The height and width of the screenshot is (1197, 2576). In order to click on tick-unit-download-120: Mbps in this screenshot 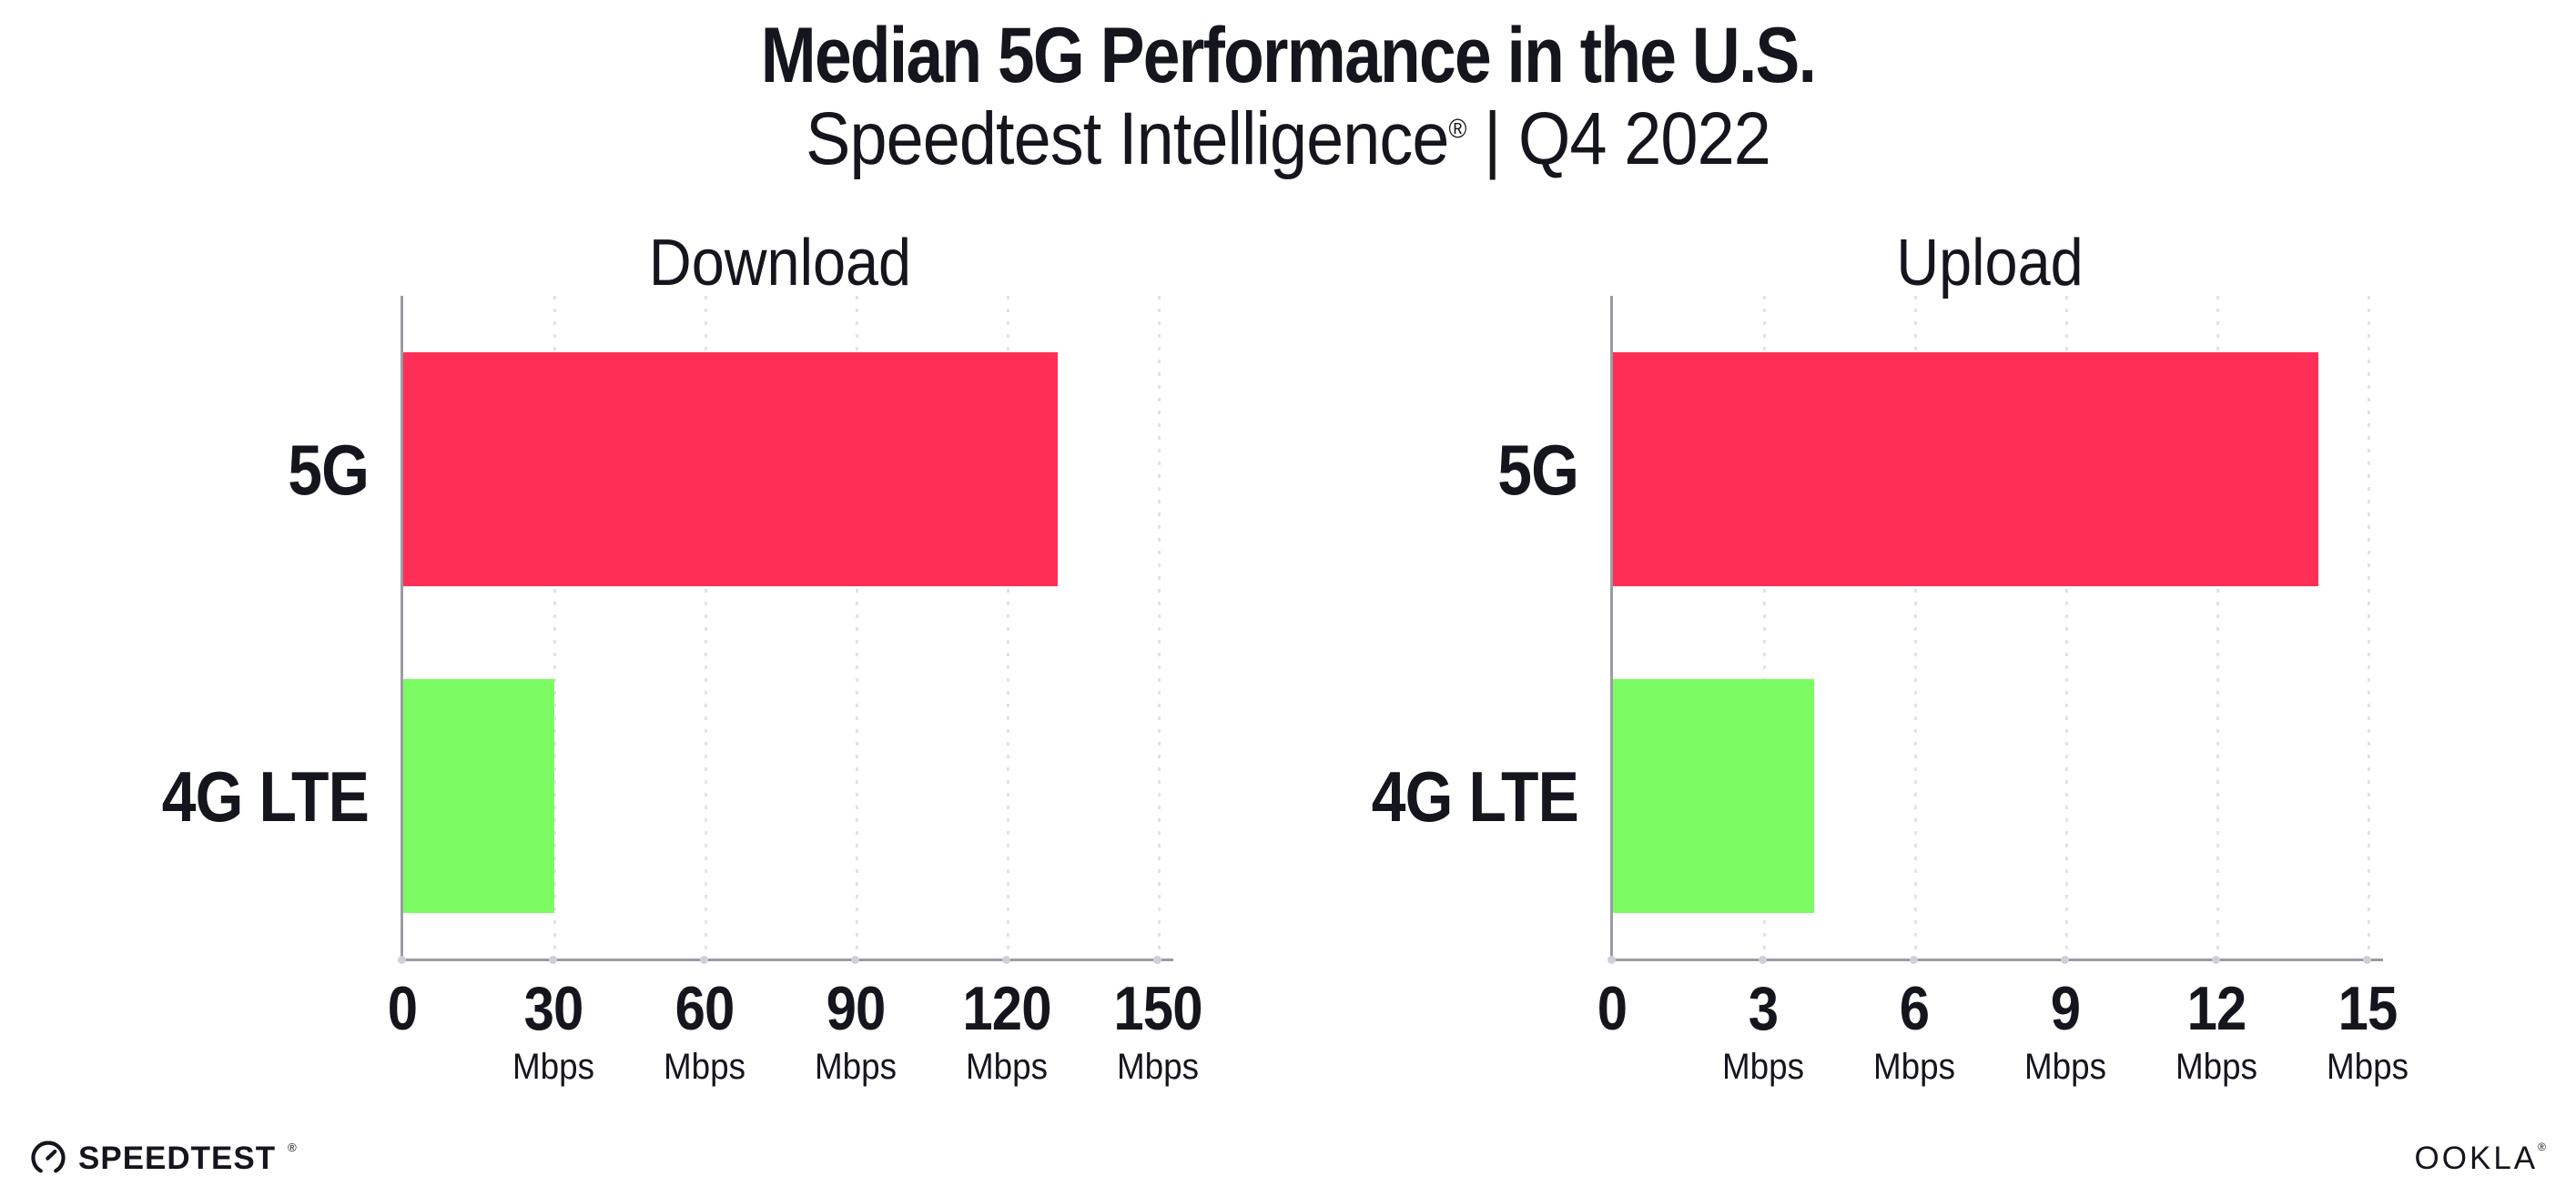, I will do `click(1007, 1067)`.